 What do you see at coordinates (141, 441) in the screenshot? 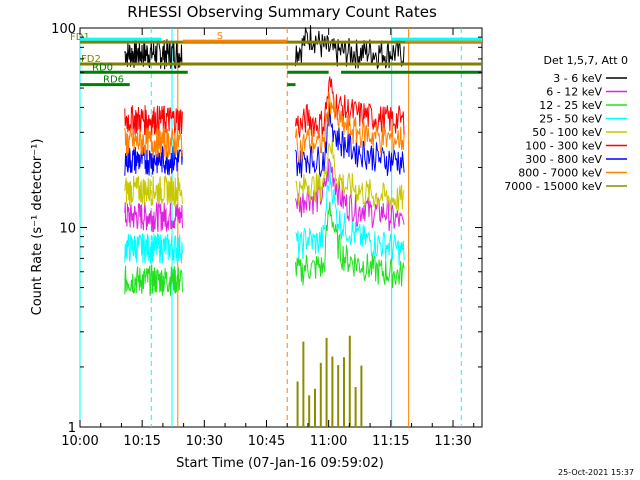
I see `x-tick-label-1: 10:15` at bounding box center [141, 441].